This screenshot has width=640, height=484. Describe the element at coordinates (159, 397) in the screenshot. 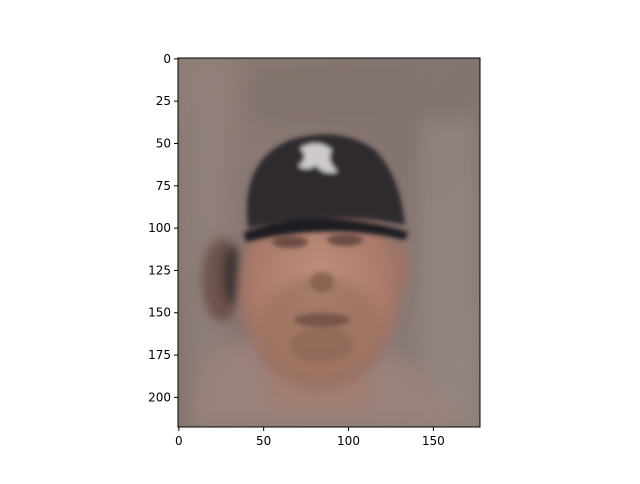

I see `y-tick-label: 200` at that location.